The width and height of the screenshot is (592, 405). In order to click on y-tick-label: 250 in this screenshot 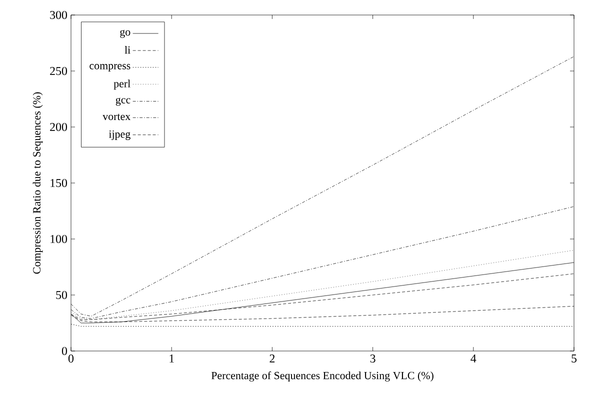, I will do `click(59, 71)`.